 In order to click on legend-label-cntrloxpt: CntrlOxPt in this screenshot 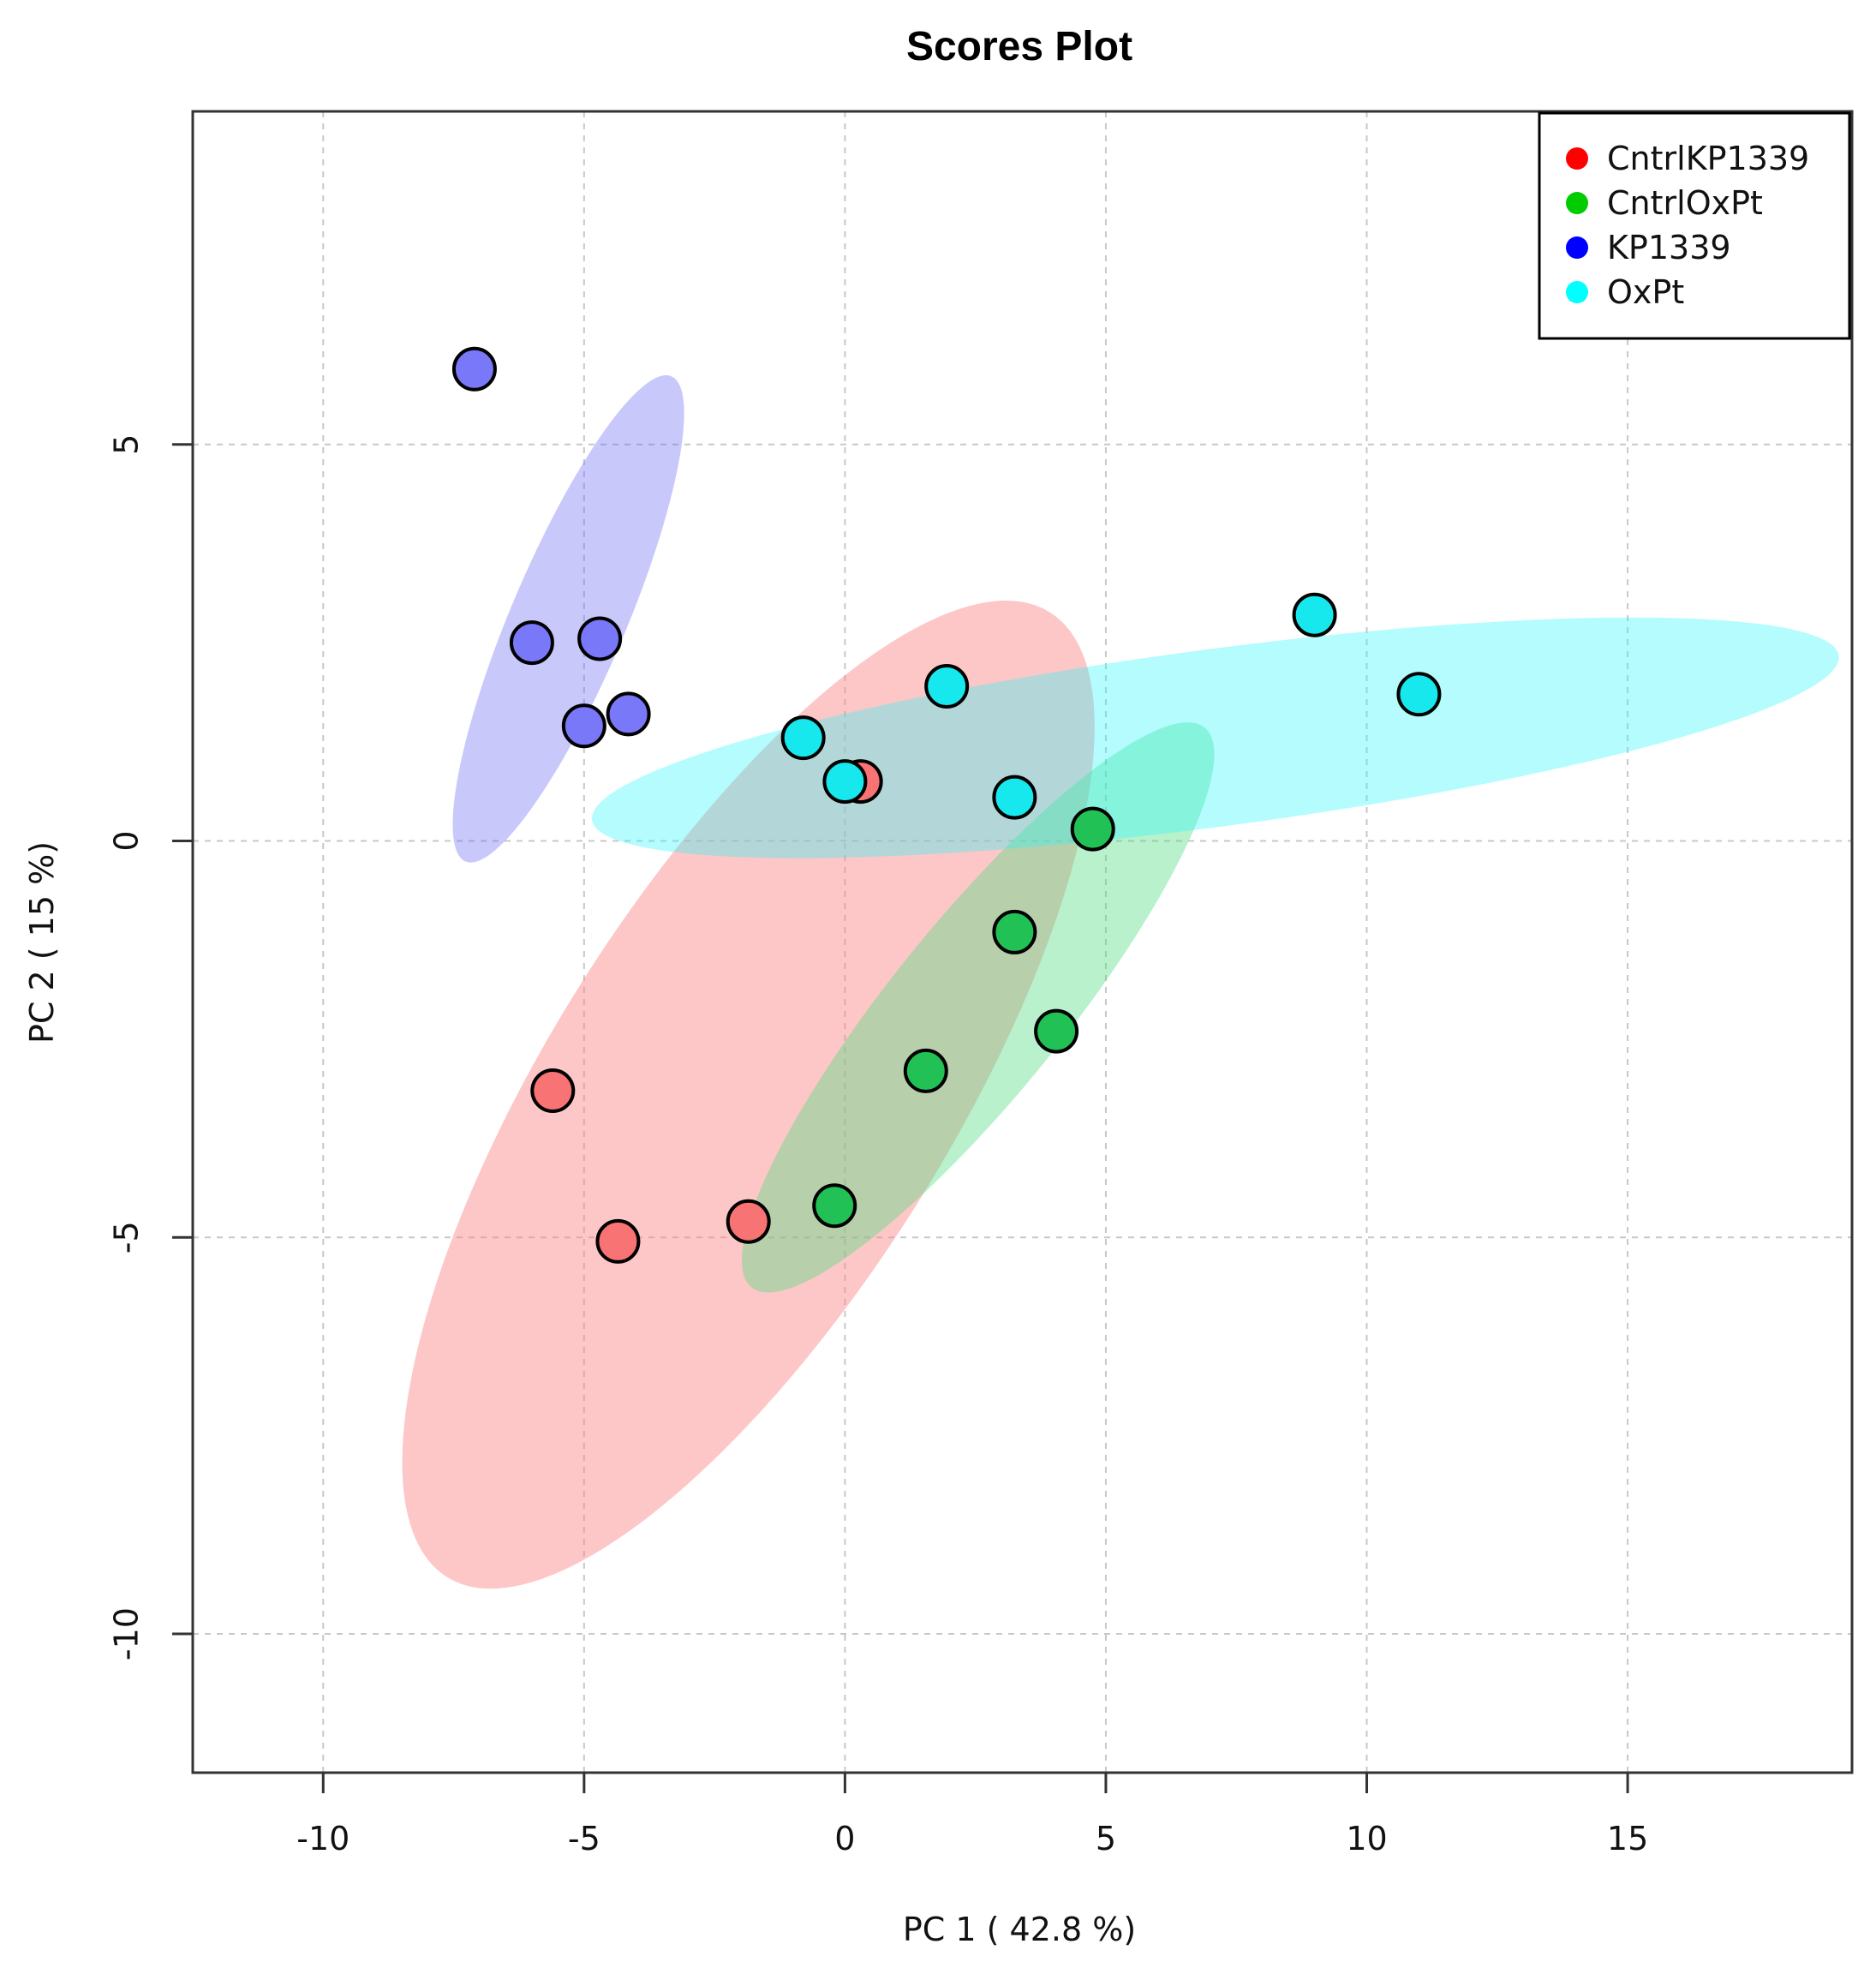, I will do `click(1685, 203)`.